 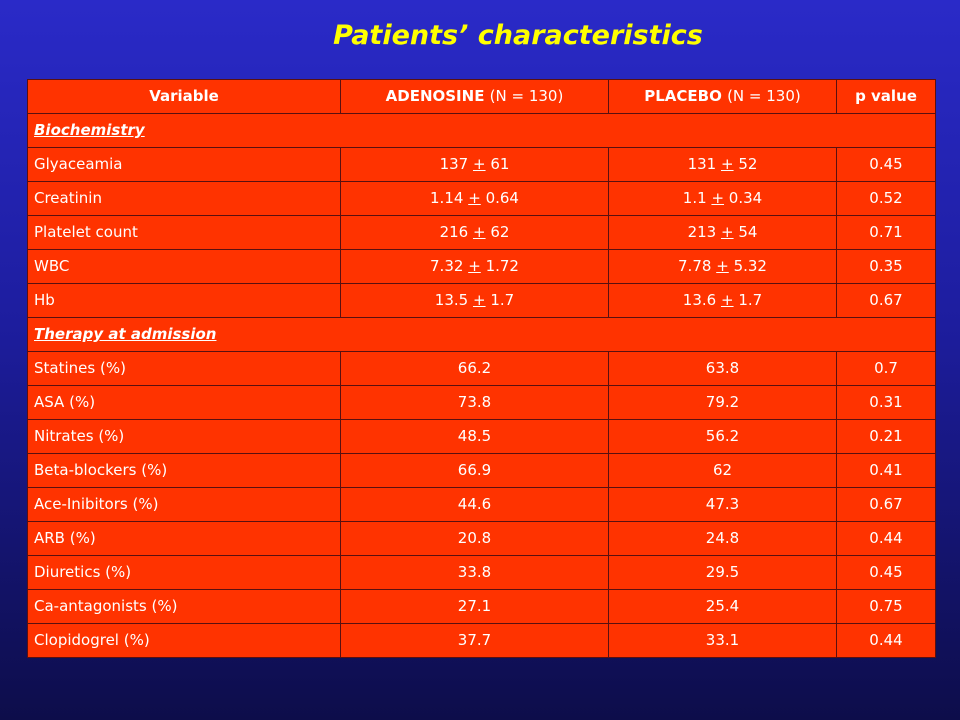 I want to click on table-row: Clopidogrel (%) 37.7 33.1 0.44, so click(x=481, y=640).